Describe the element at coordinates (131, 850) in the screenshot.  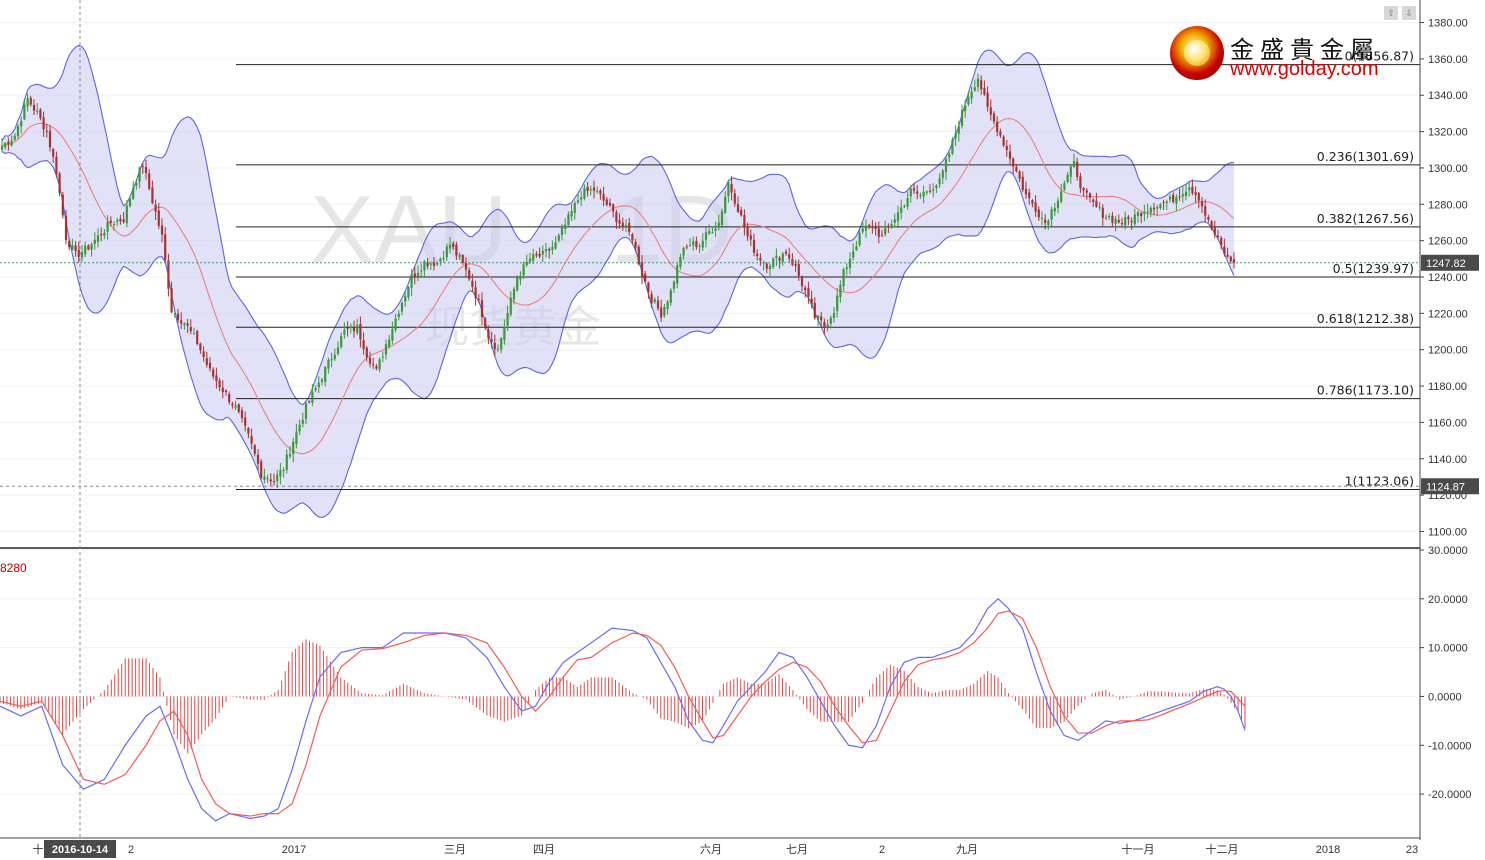
I see `time-tick-label: 2` at that location.